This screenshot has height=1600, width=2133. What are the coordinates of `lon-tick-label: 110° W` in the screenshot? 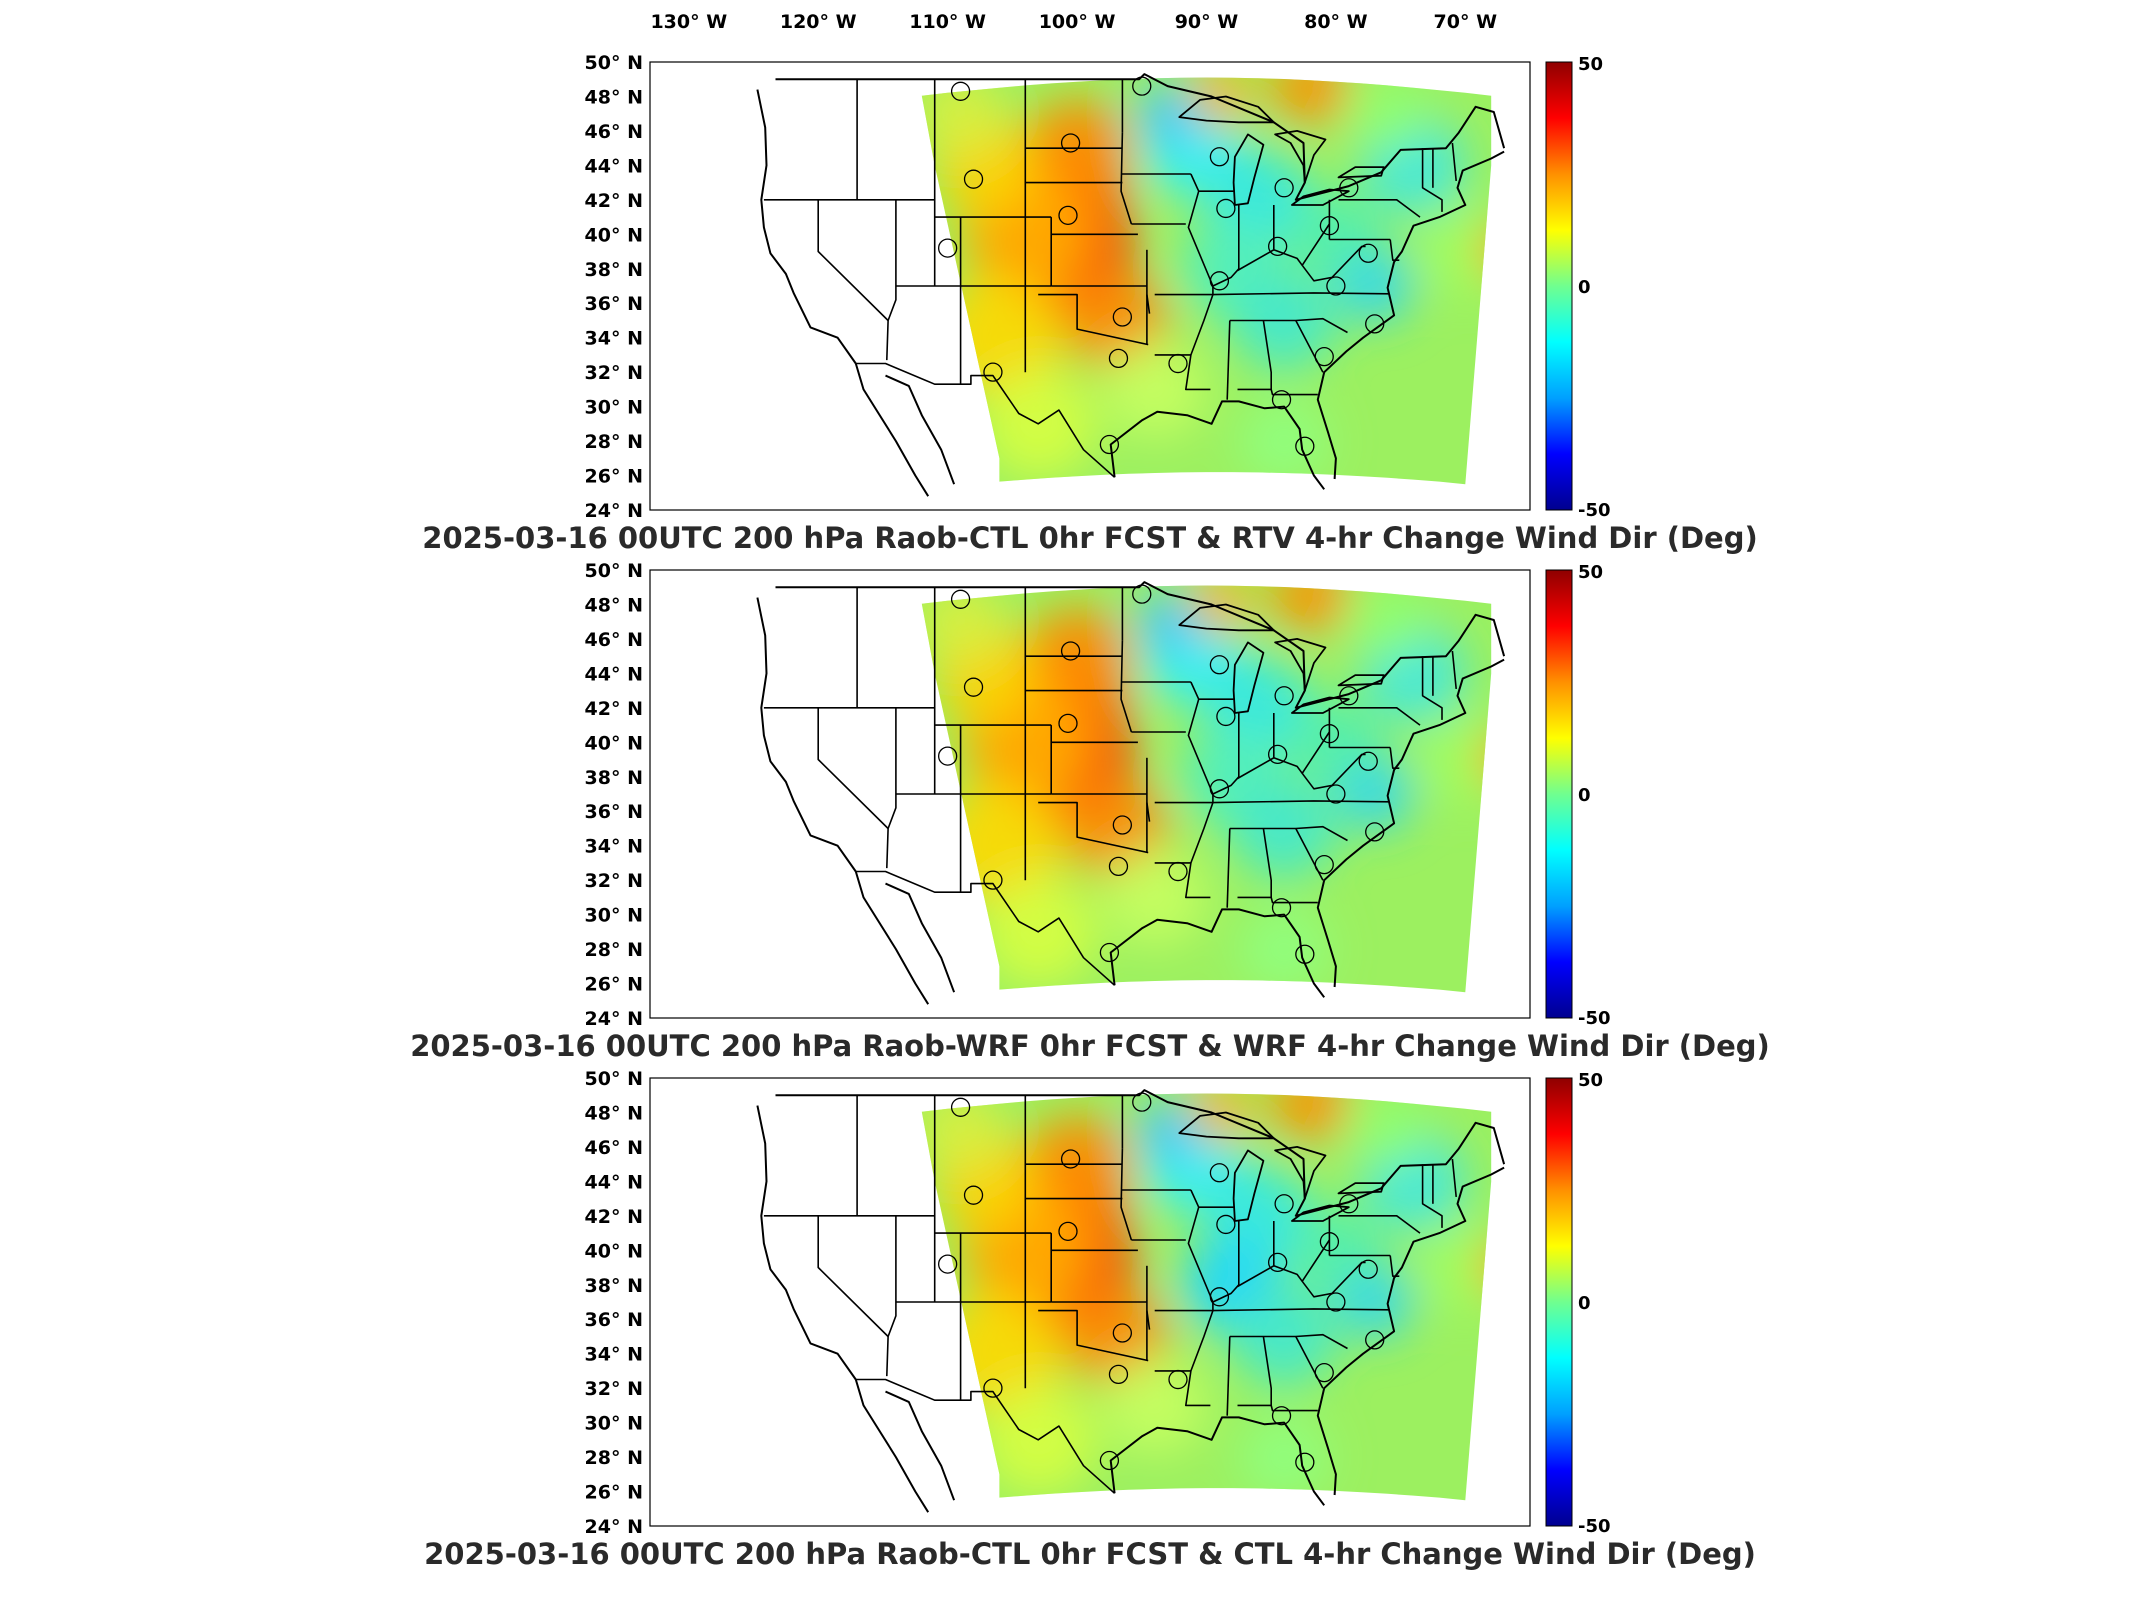 It's located at (947, 22).